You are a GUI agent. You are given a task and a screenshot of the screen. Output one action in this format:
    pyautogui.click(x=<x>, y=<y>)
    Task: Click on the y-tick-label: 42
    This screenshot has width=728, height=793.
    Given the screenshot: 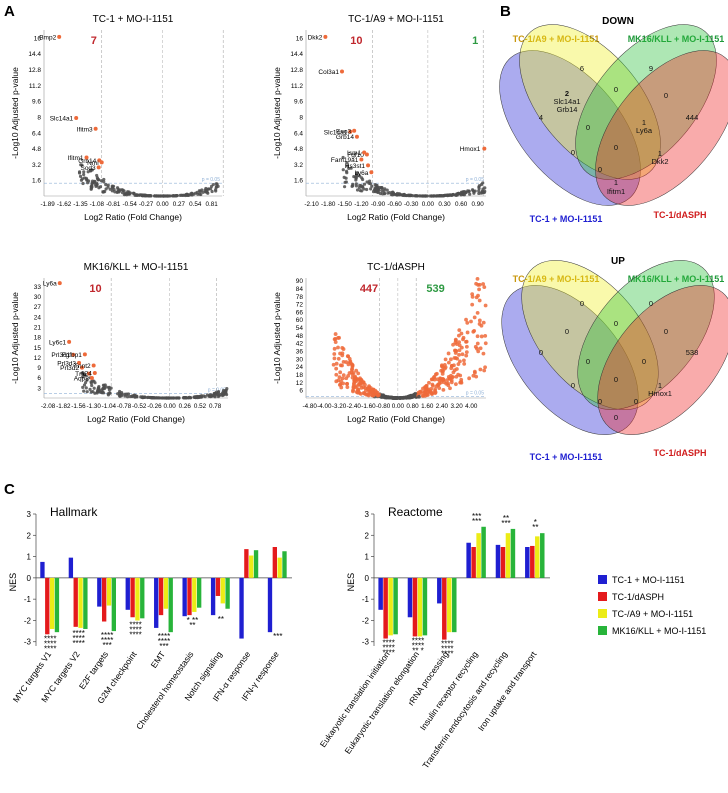 What is the action you would take?
    pyautogui.click(x=300, y=344)
    